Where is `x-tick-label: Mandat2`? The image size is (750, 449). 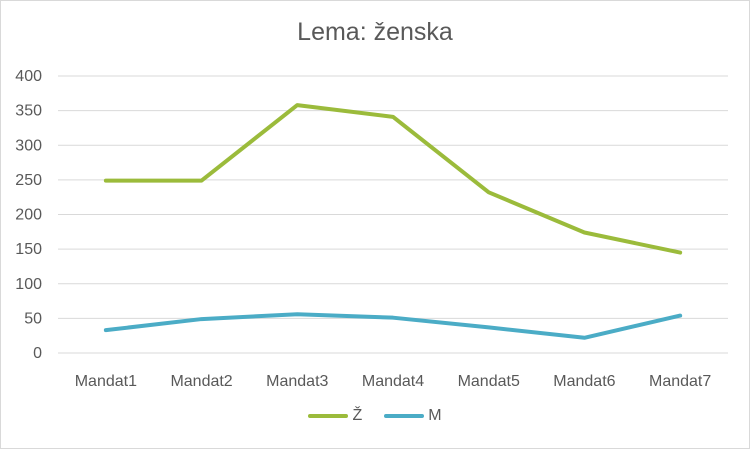 x-tick-label: Mandat2 is located at coordinates (201, 381).